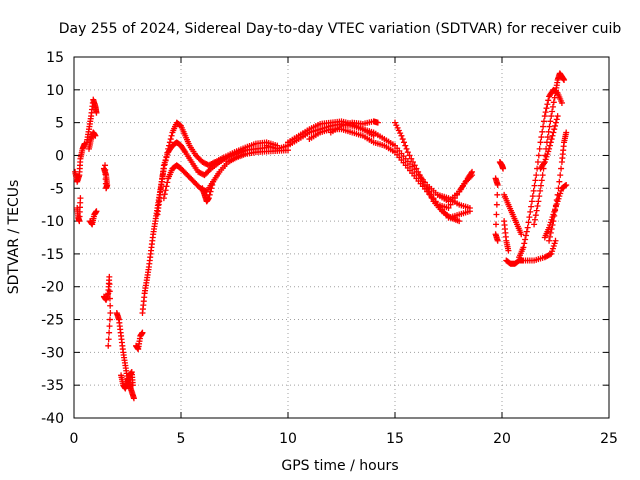  What do you see at coordinates (288, 439) in the screenshot?
I see `x-tick-label: 10` at bounding box center [288, 439].